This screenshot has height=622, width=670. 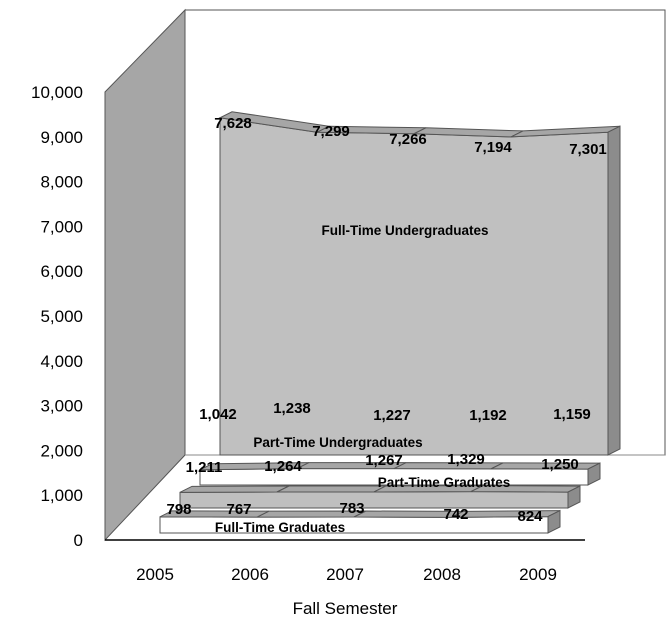 I want to click on y-tick-label: 8,000, so click(x=61, y=182).